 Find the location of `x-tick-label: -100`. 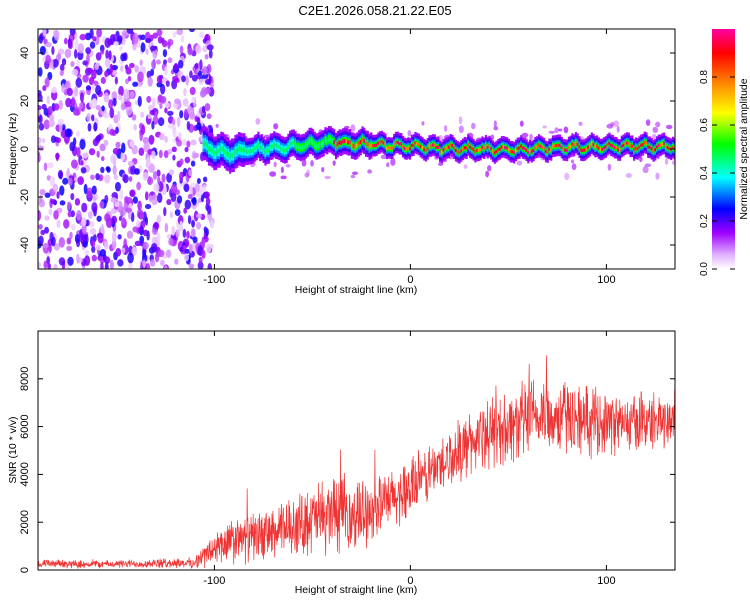

x-tick-label: -100 is located at coordinates (214, 280).